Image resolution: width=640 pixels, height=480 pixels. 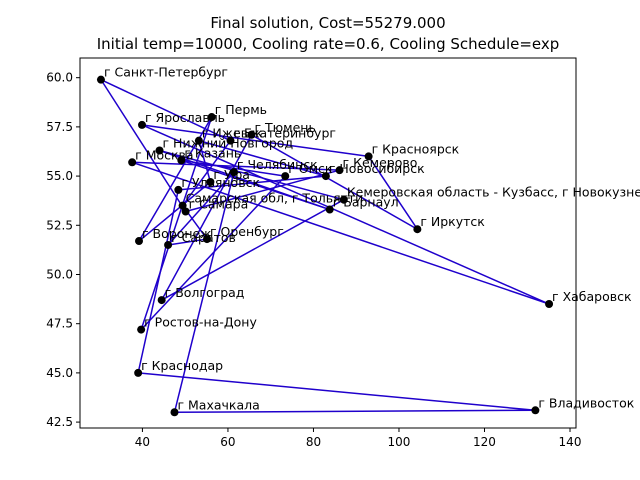 What do you see at coordinates (586, 402) in the screenshot?
I see `city-label: г Владивосток` at bounding box center [586, 402].